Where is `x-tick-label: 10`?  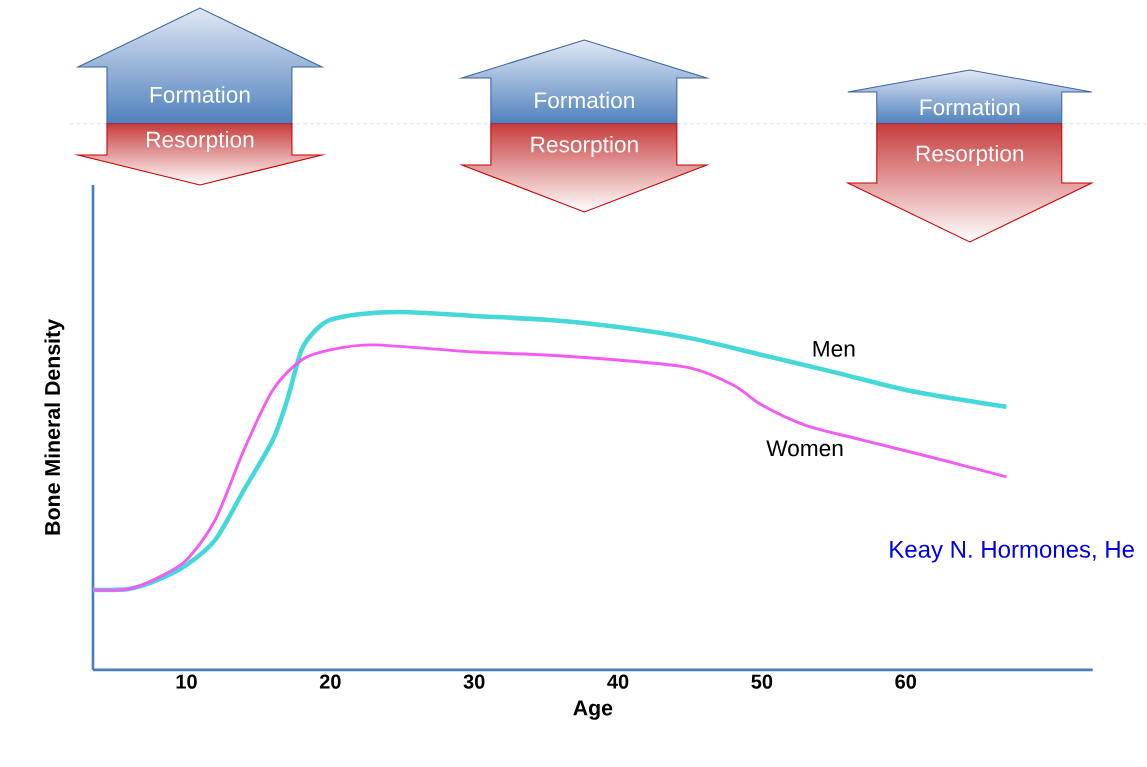
x-tick-label: 10 is located at coordinates (186, 681).